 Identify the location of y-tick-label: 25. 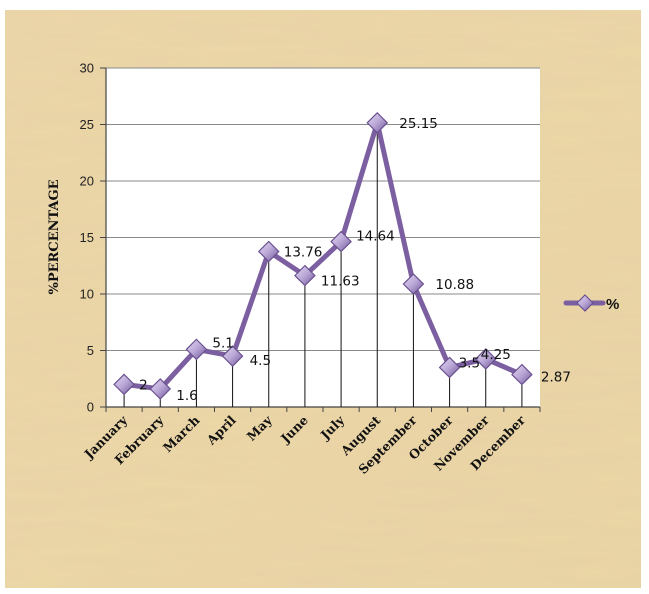
(87, 124).